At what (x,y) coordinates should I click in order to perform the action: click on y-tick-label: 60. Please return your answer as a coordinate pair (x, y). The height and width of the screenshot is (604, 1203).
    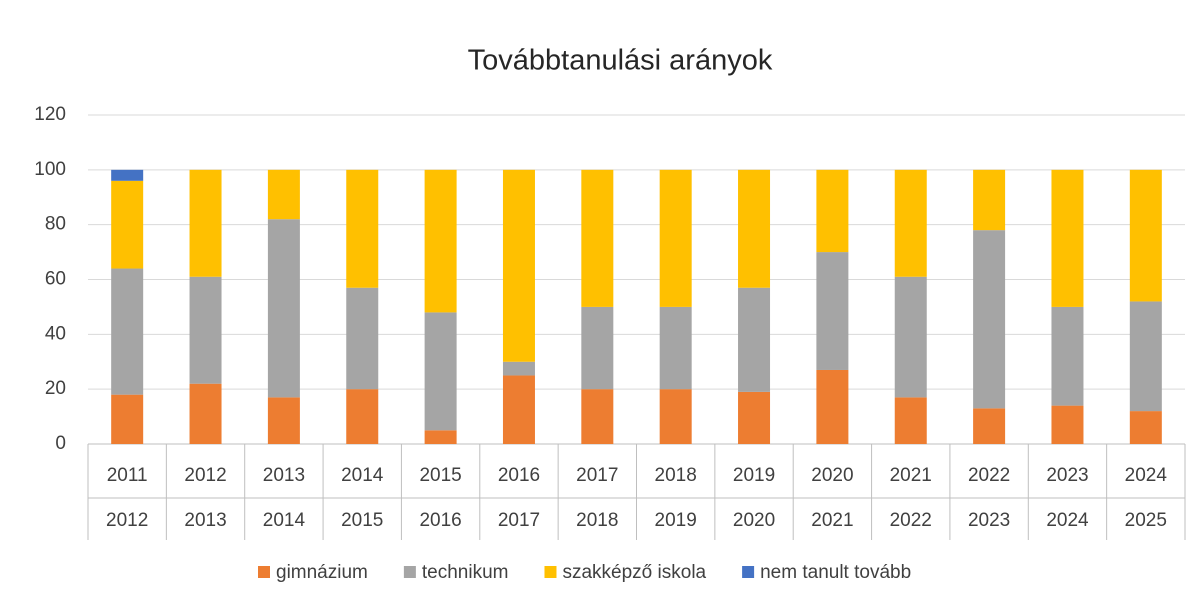
    Looking at the image, I should click on (55, 279).